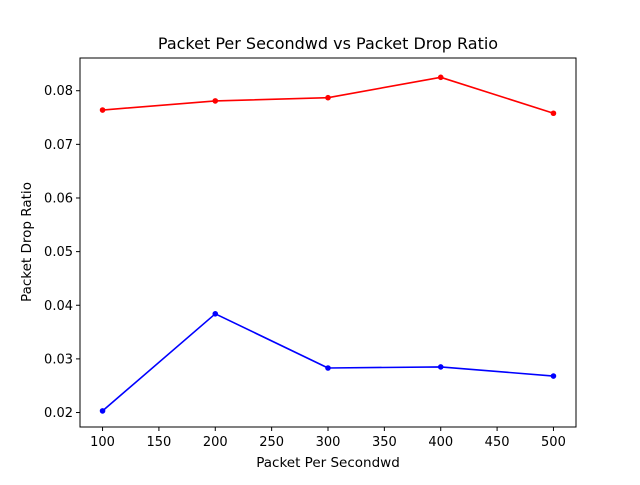  I want to click on x-tick-label: 250, so click(271, 442).